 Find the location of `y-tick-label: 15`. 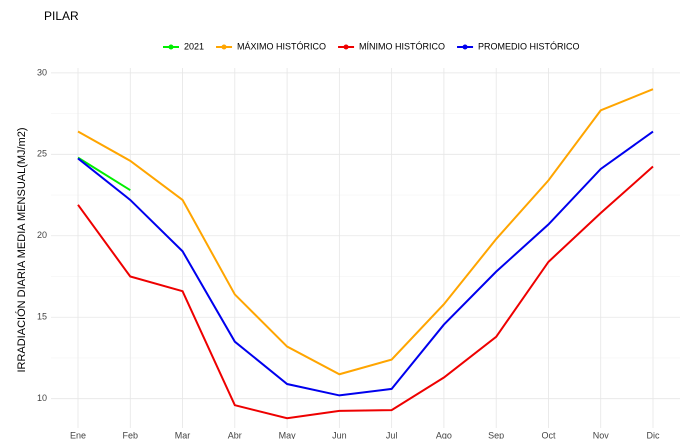

y-tick-label: 15 is located at coordinates (42, 317).